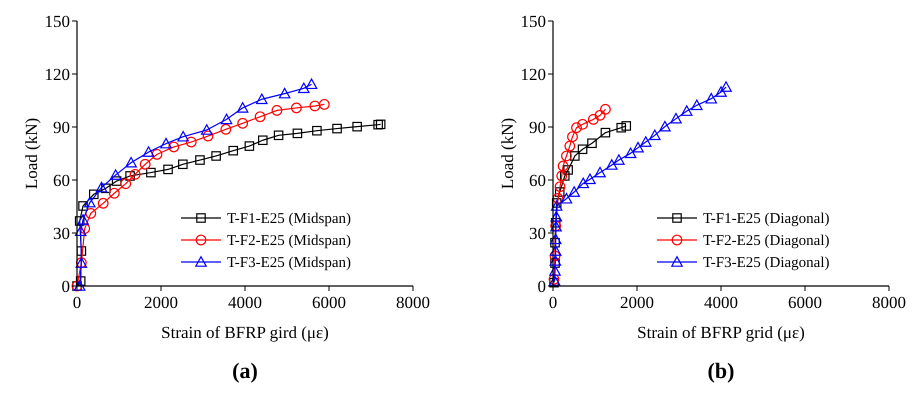 The image size is (919, 399). What do you see at coordinates (289, 241) in the screenshot?
I see `legend-label: T-F2-E25 (Midspan)` at bounding box center [289, 241].